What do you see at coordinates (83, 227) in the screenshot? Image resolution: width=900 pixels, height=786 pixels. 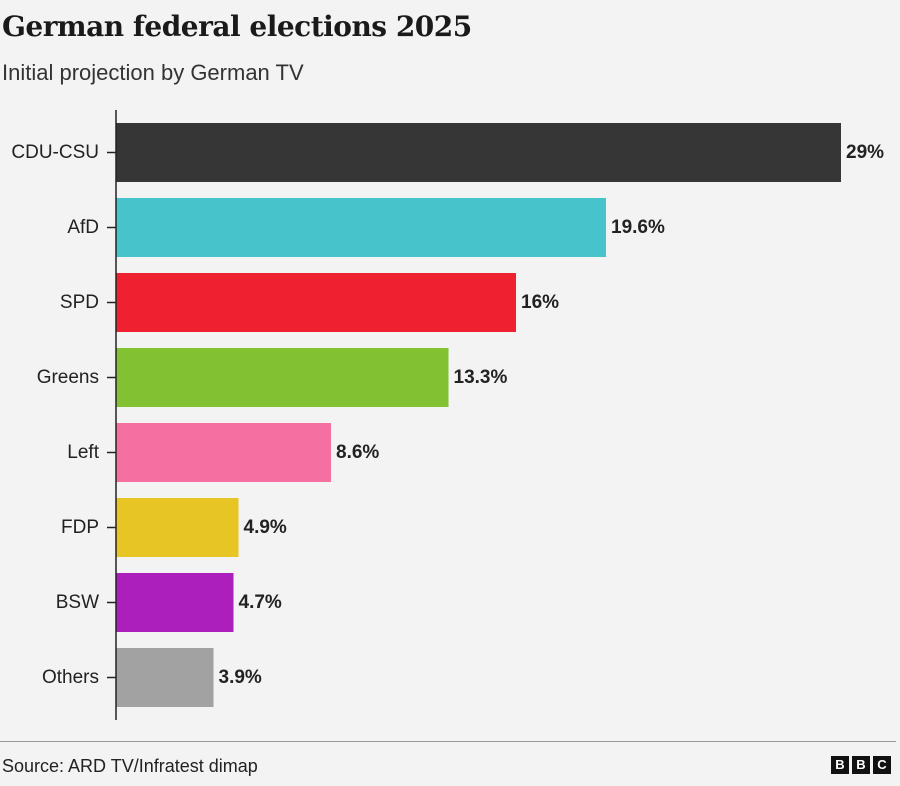 I see `category-label: AfD` at bounding box center [83, 227].